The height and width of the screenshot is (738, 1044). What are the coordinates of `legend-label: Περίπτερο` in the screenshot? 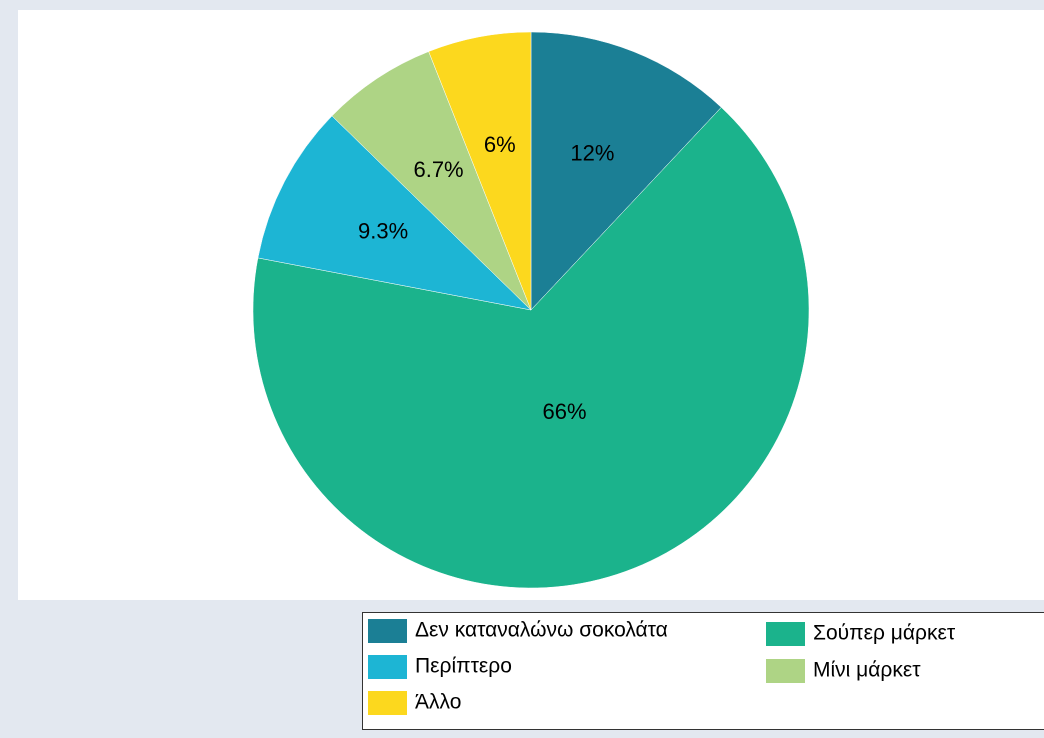 It's located at (463, 666).